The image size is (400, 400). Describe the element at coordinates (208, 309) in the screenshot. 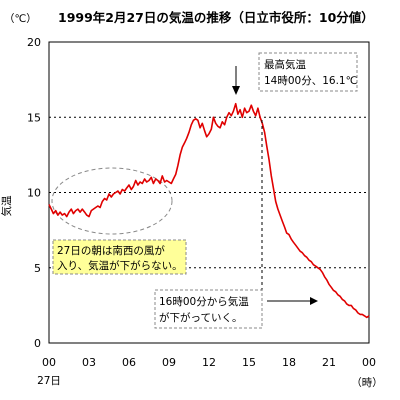

I see `drop-annotation: 16時00分から気温 が下がっていく。` at that location.